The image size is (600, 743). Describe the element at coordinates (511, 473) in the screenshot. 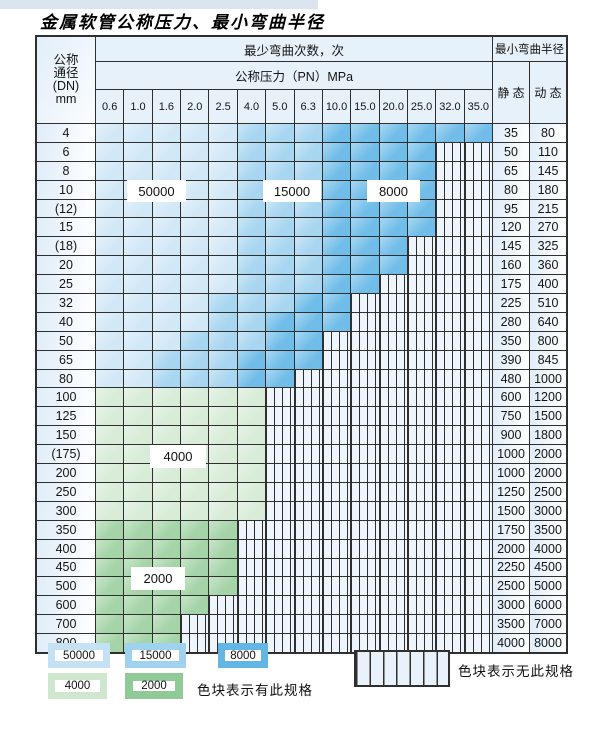

I see `static-radius-cell: 1000` at that location.